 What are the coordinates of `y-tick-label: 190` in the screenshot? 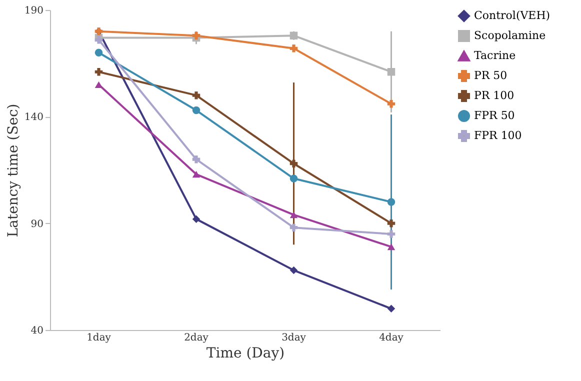 It's located at (34, 11).